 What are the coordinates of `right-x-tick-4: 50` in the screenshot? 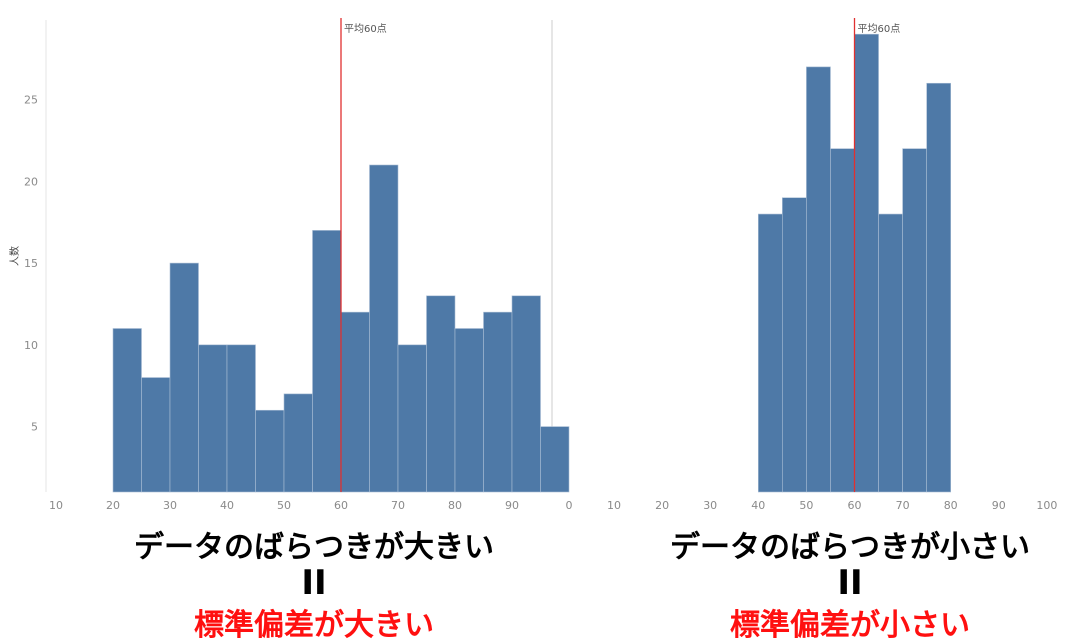 It's located at (806, 505).